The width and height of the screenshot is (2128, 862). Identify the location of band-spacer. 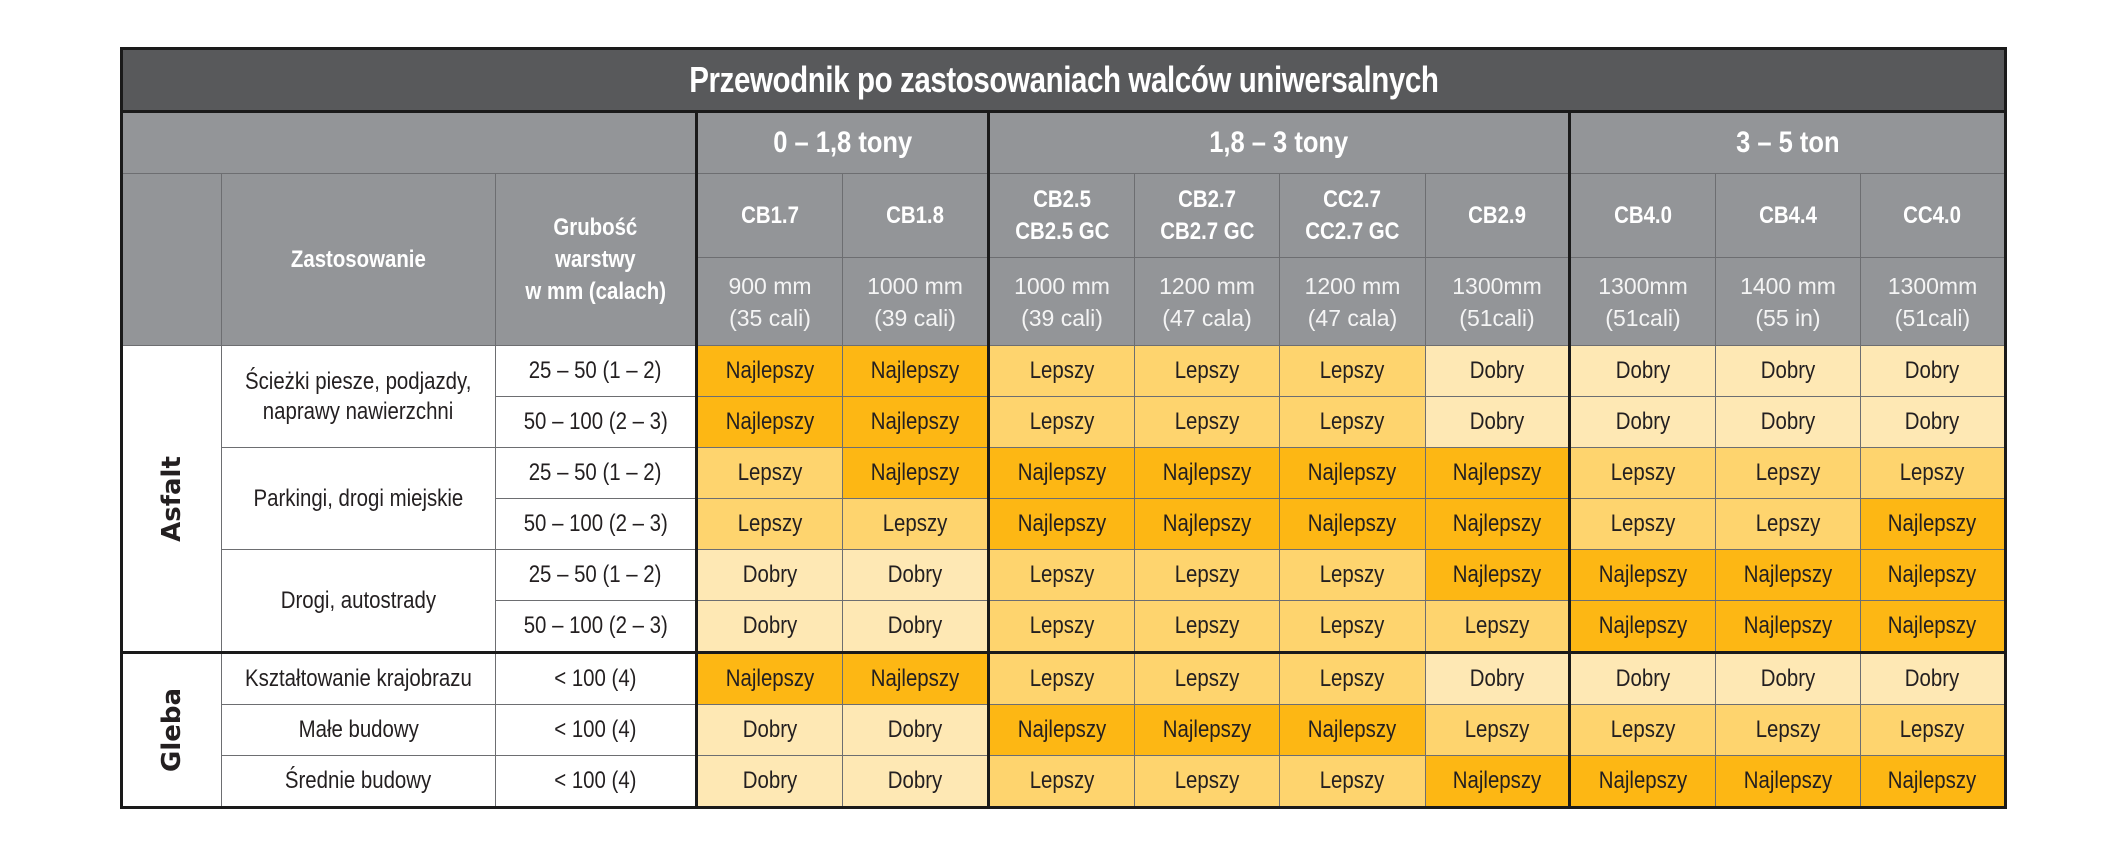
(409, 142).